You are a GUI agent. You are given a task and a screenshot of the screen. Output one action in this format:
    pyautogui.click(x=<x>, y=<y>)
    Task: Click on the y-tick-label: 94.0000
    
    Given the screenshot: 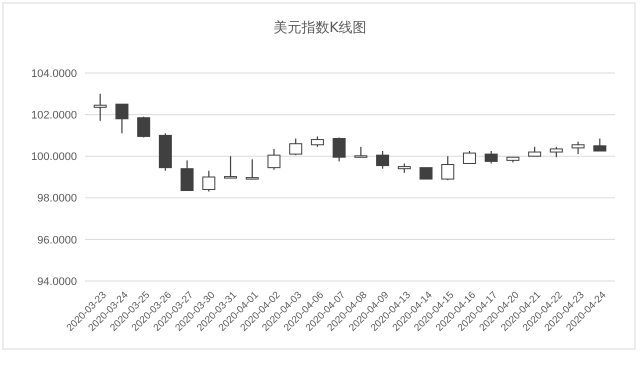 What is the action you would take?
    pyautogui.click(x=57, y=282)
    